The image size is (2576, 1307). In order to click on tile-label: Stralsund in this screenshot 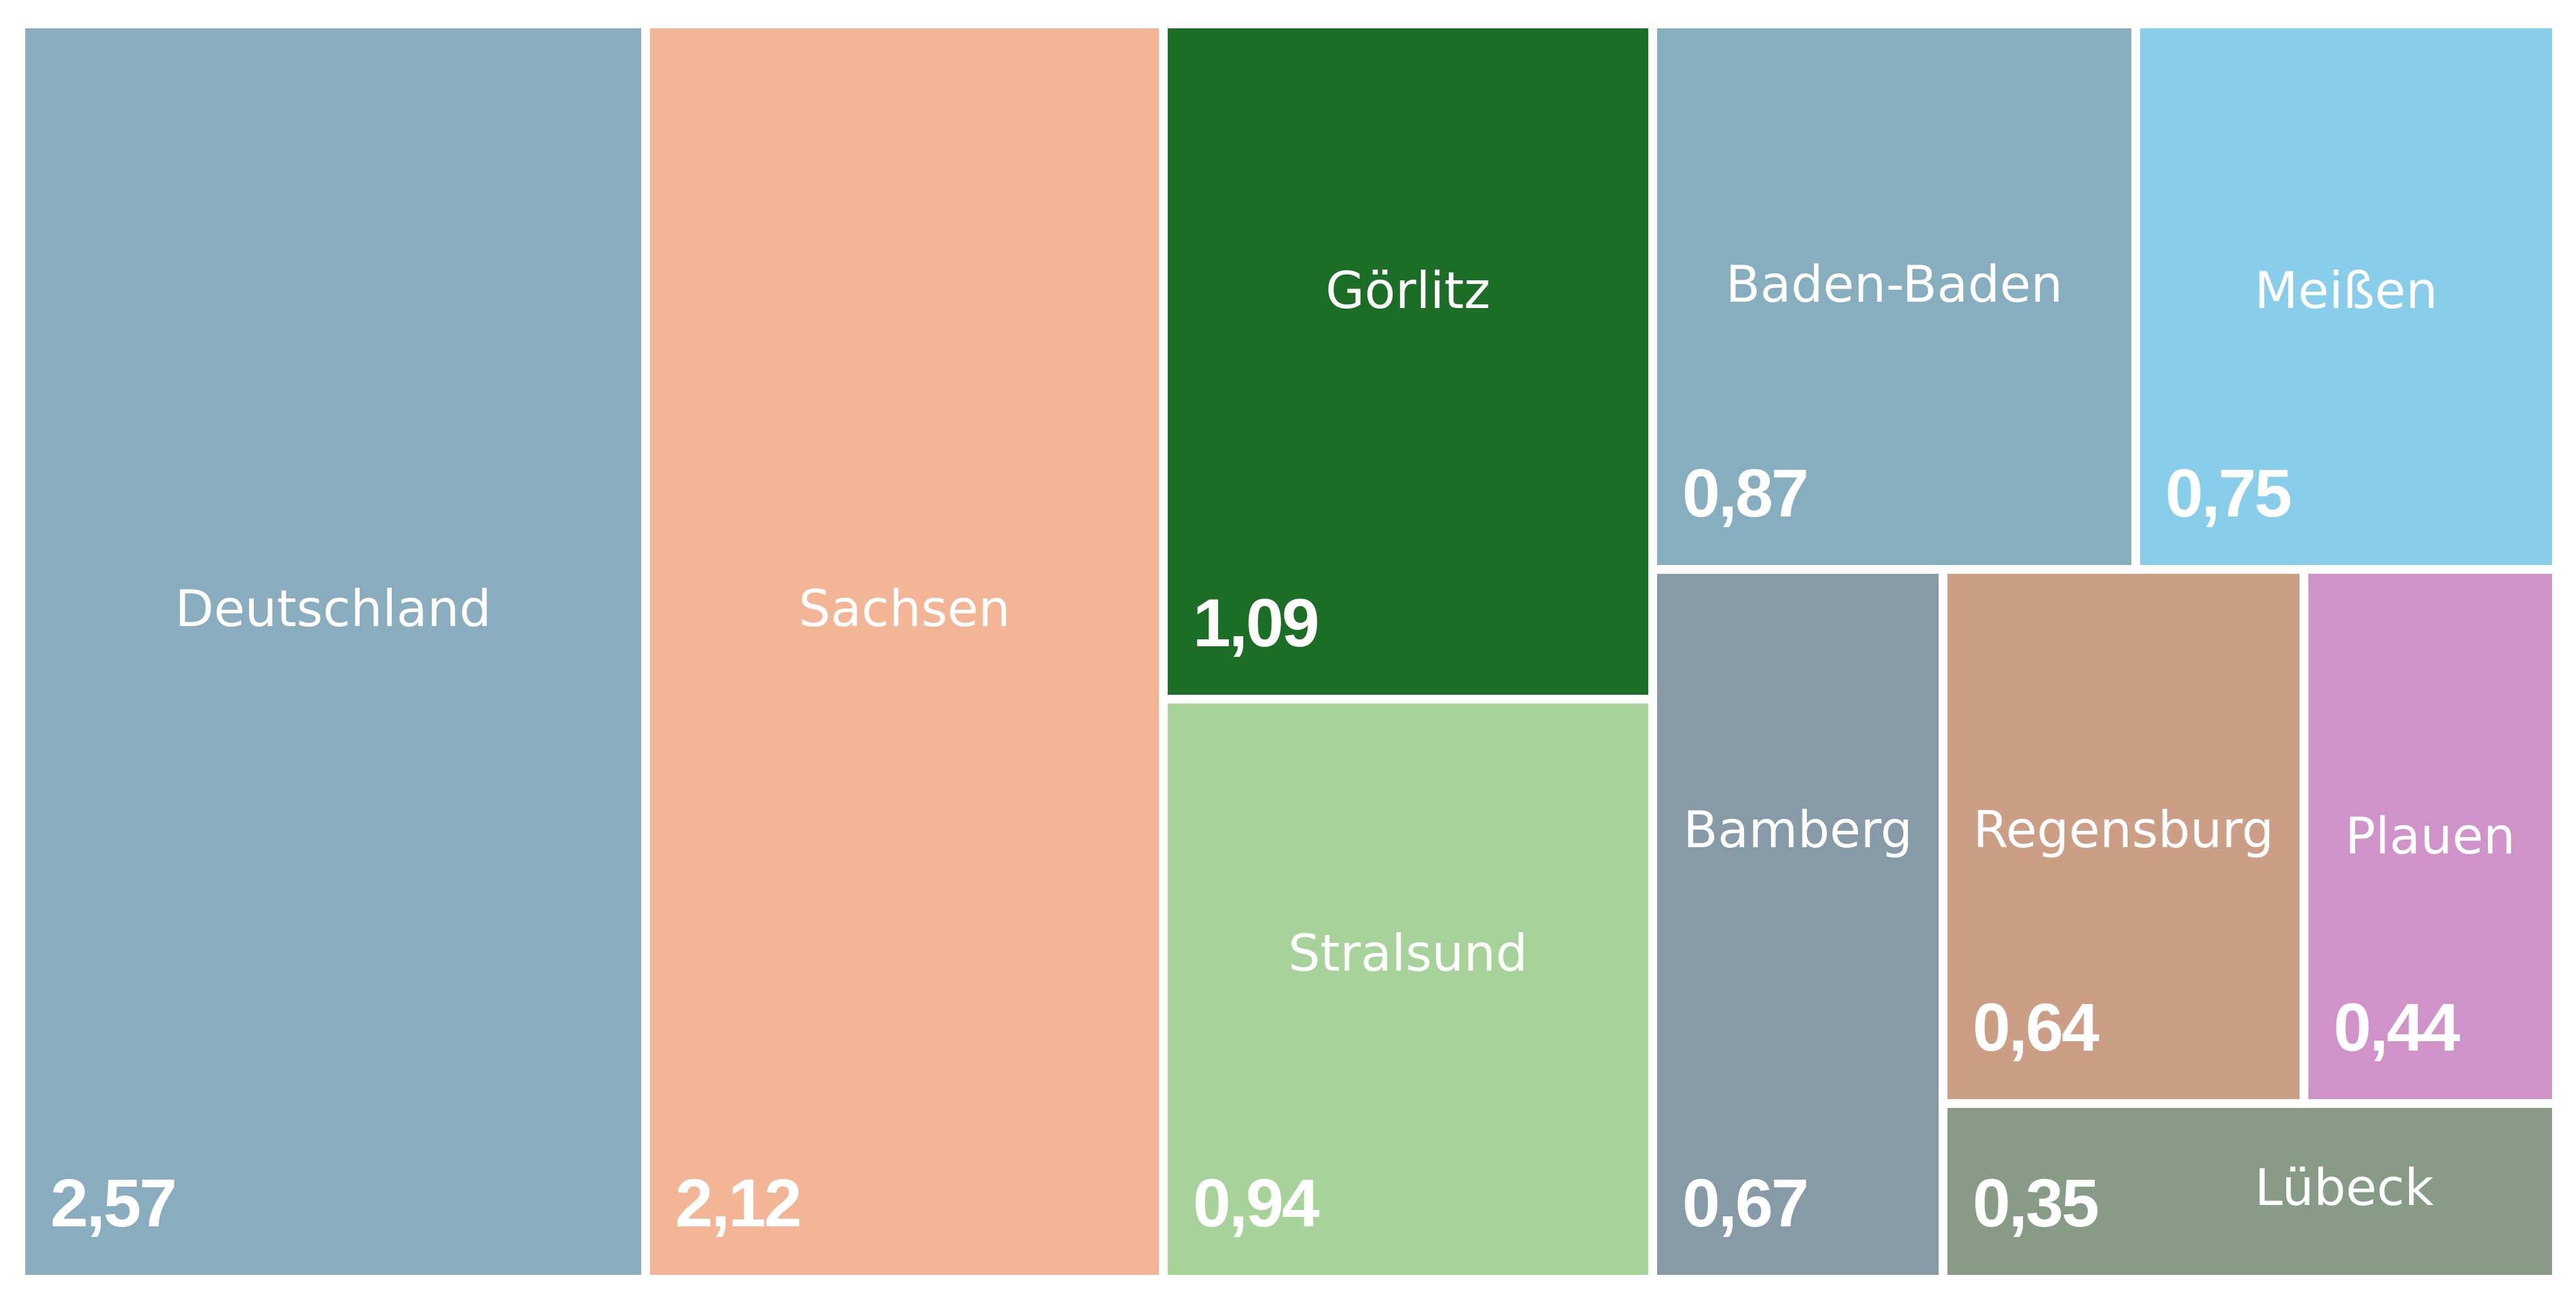, I will do `click(1408, 954)`.